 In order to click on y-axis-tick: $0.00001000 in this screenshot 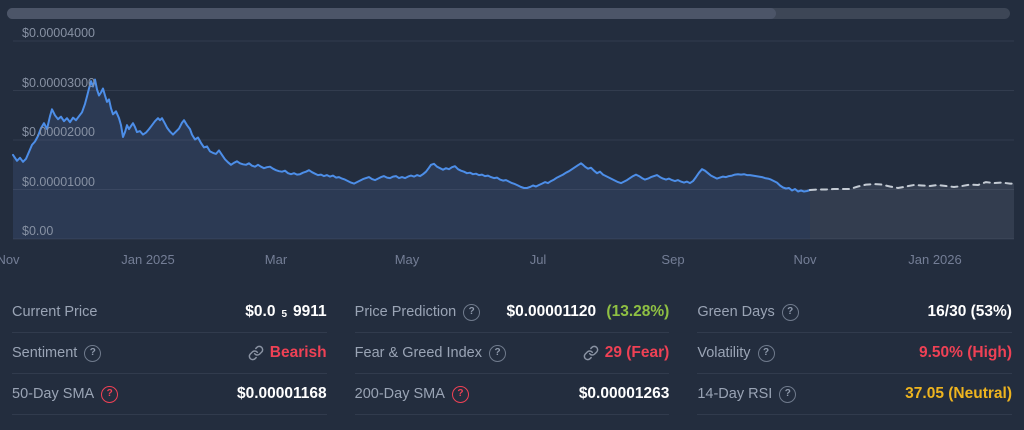, I will do `click(58, 181)`.